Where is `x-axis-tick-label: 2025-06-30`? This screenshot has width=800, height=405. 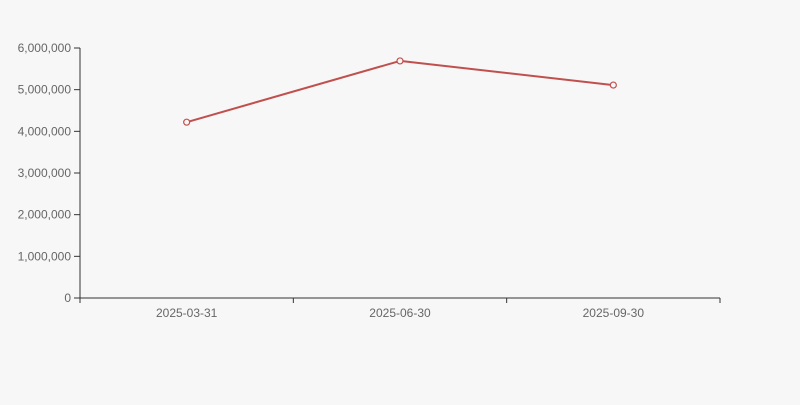
x-axis-tick-label: 2025-06-30 is located at coordinates (400, 313).